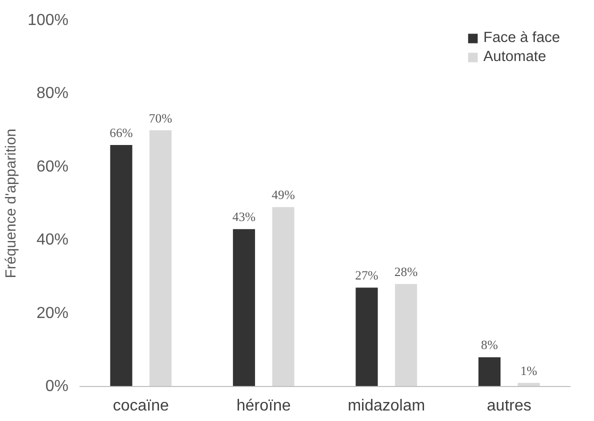 This screenshot has height=421, width=594. What do you see at coordinates (52, 167) in the screenshot?
I see `y-tick-label: 60%` at bounding box center [52, 167].